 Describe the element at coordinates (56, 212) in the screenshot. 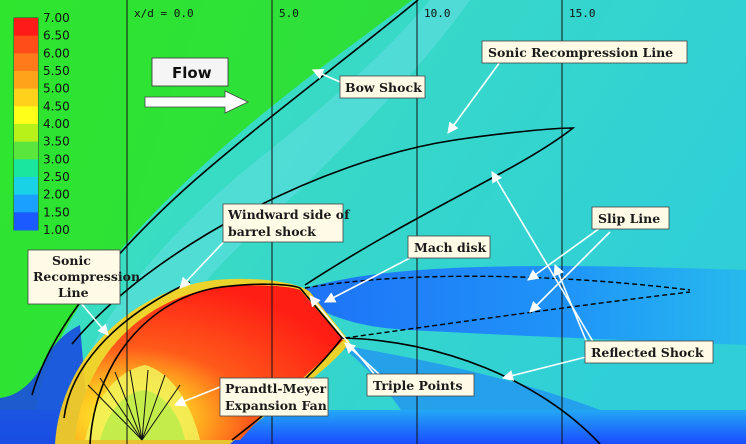

I see `colorbar-level-label: 1.50` at that location.